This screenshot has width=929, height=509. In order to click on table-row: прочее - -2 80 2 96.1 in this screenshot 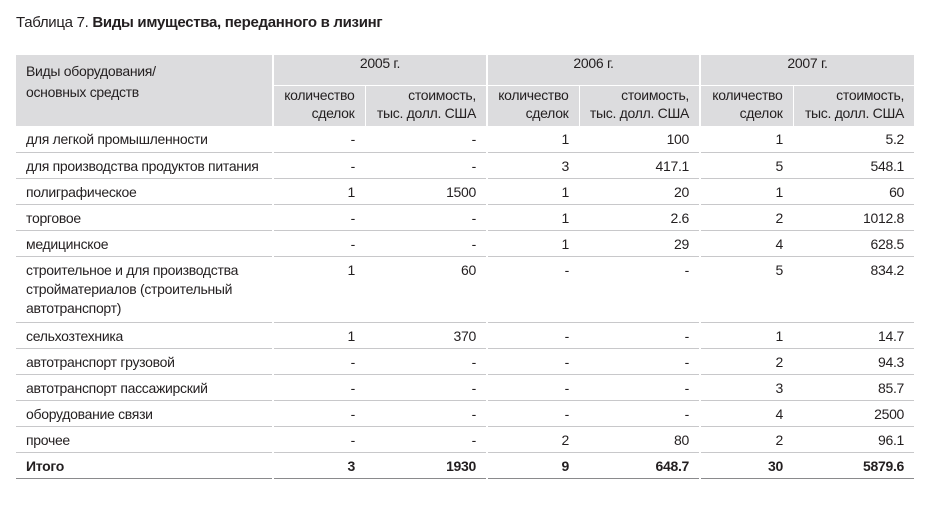, I will do `click(465, 439)`.